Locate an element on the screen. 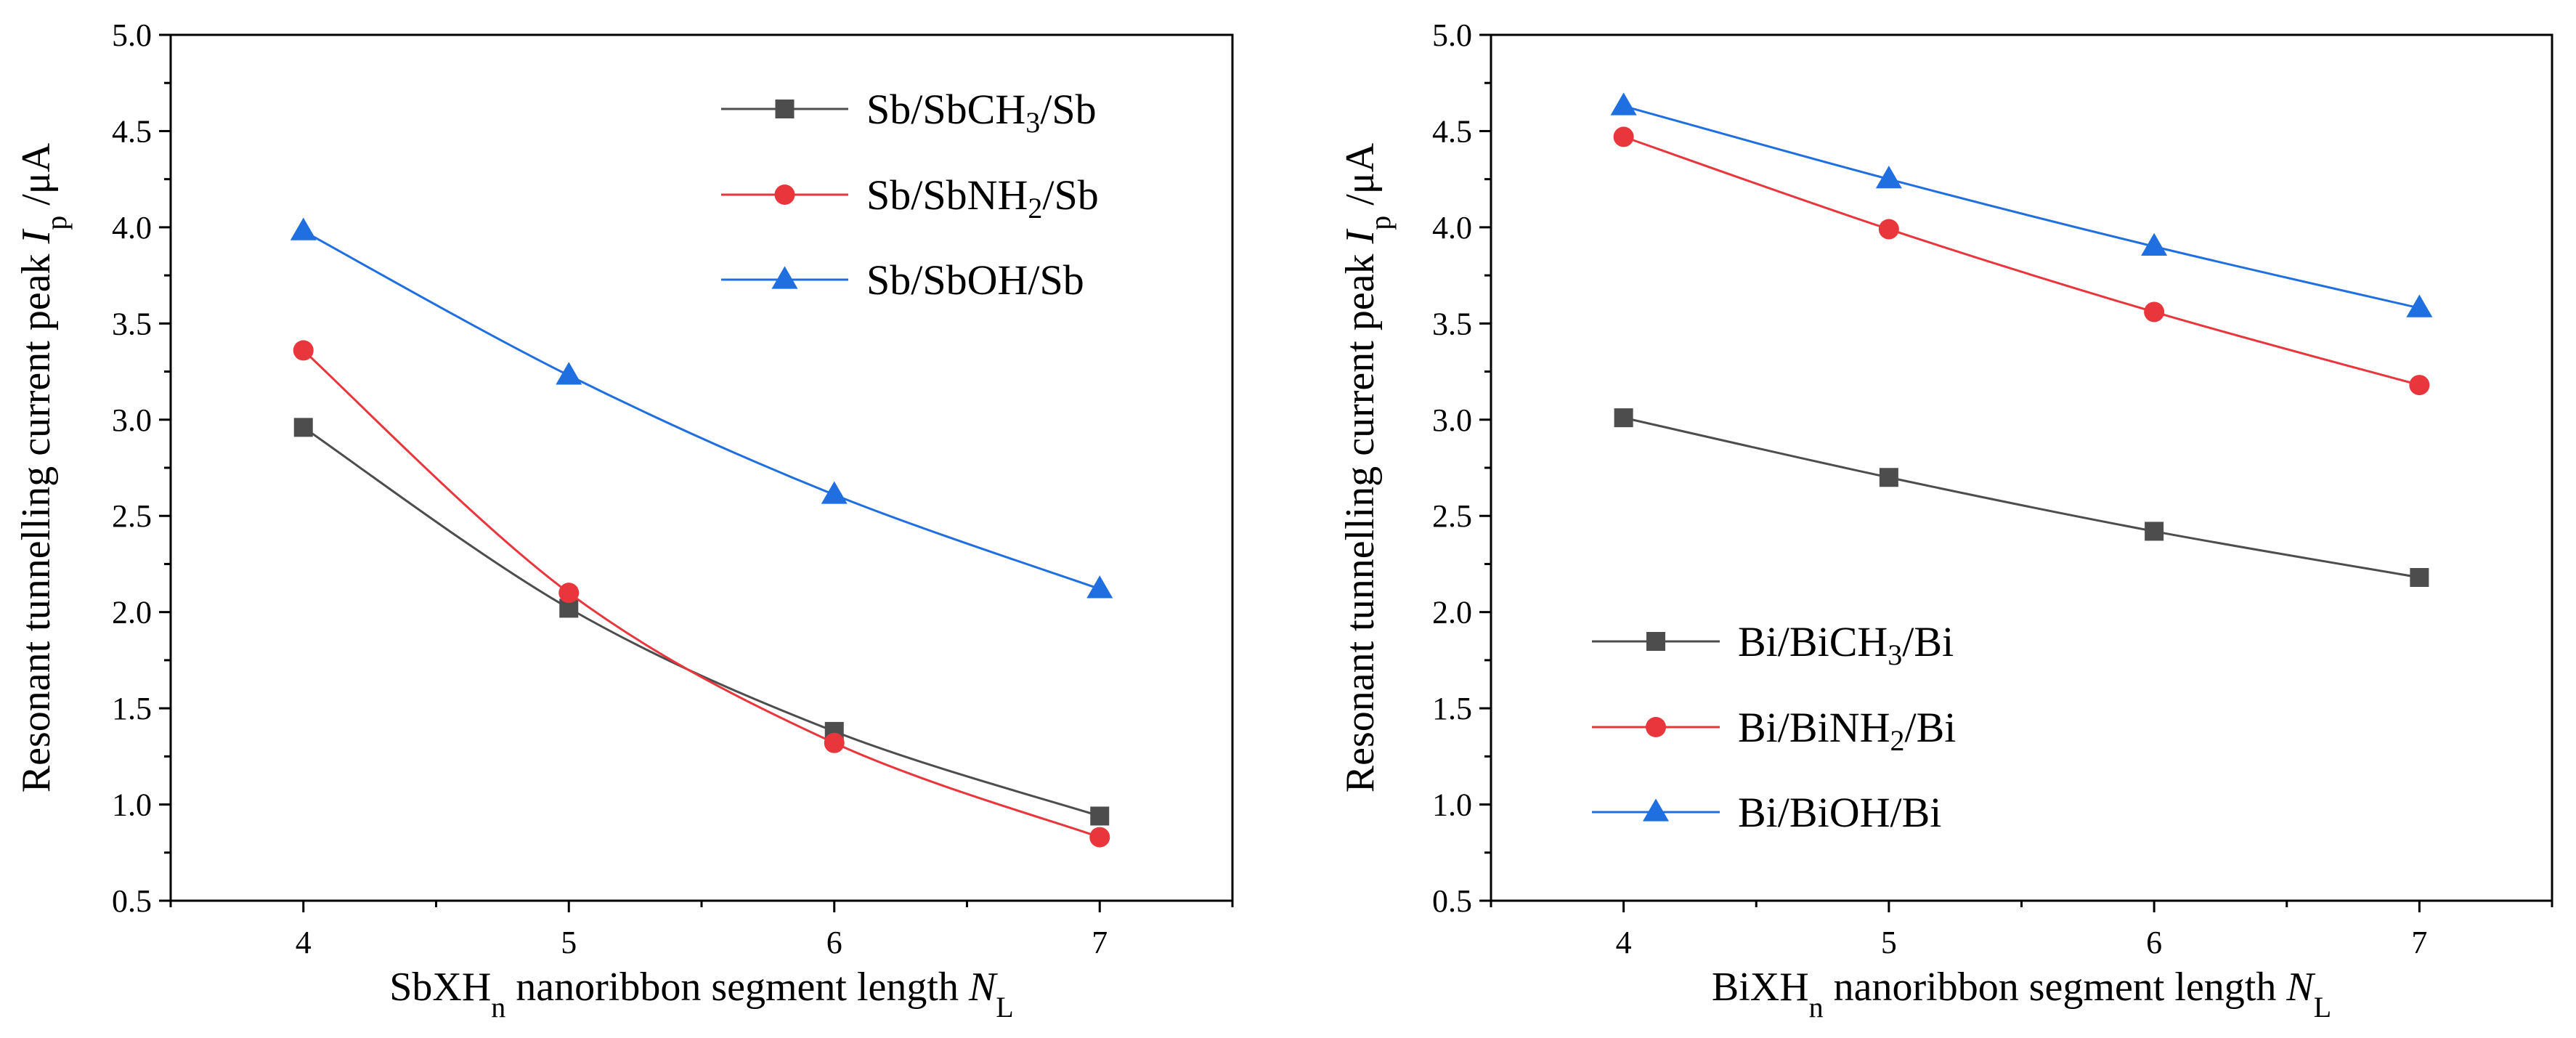  series-circle is located at coordinates (2022, 261).